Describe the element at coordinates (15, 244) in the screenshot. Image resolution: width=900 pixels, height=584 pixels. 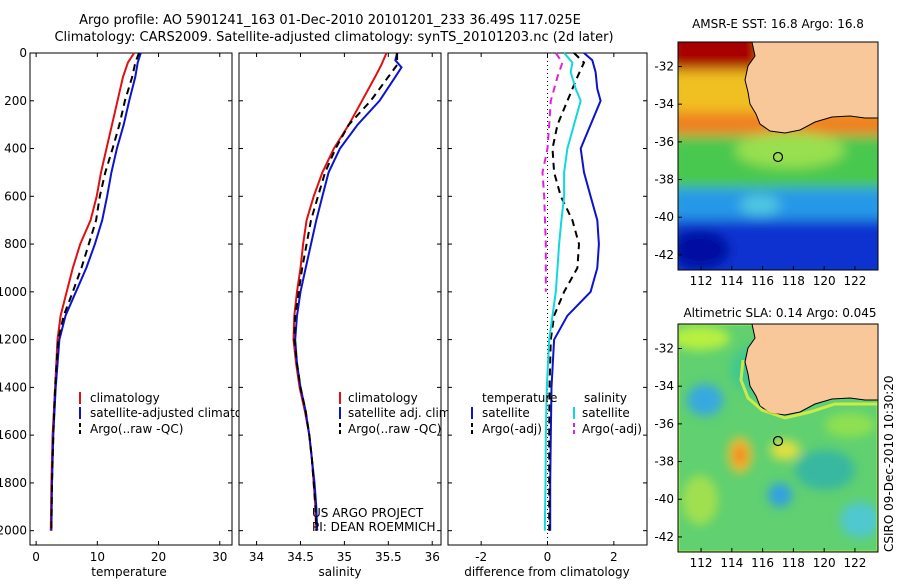
I see `y-tick-label: 800` at that location.